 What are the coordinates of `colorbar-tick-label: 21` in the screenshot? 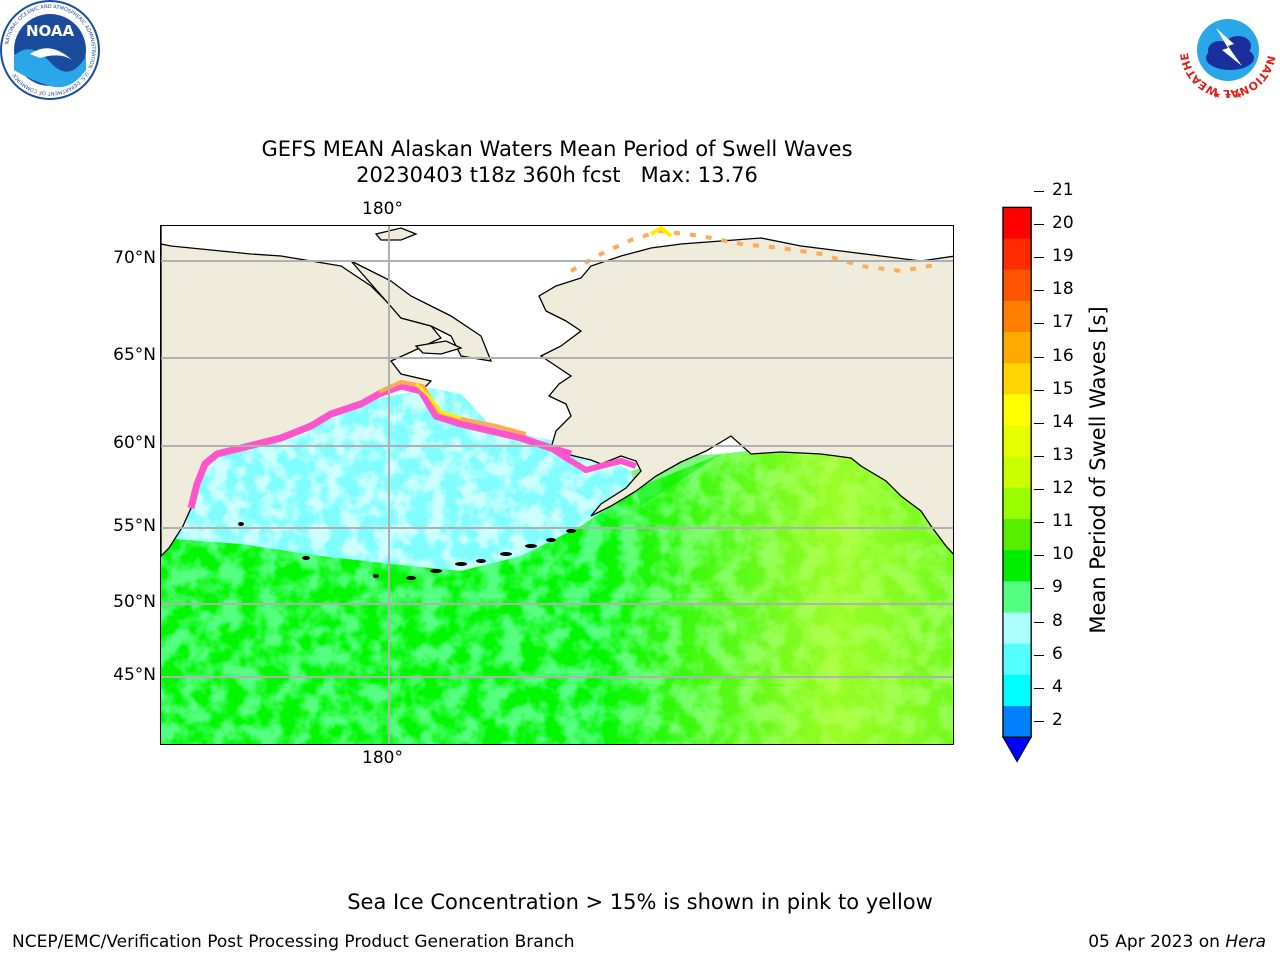 It's located at (1063, 190).